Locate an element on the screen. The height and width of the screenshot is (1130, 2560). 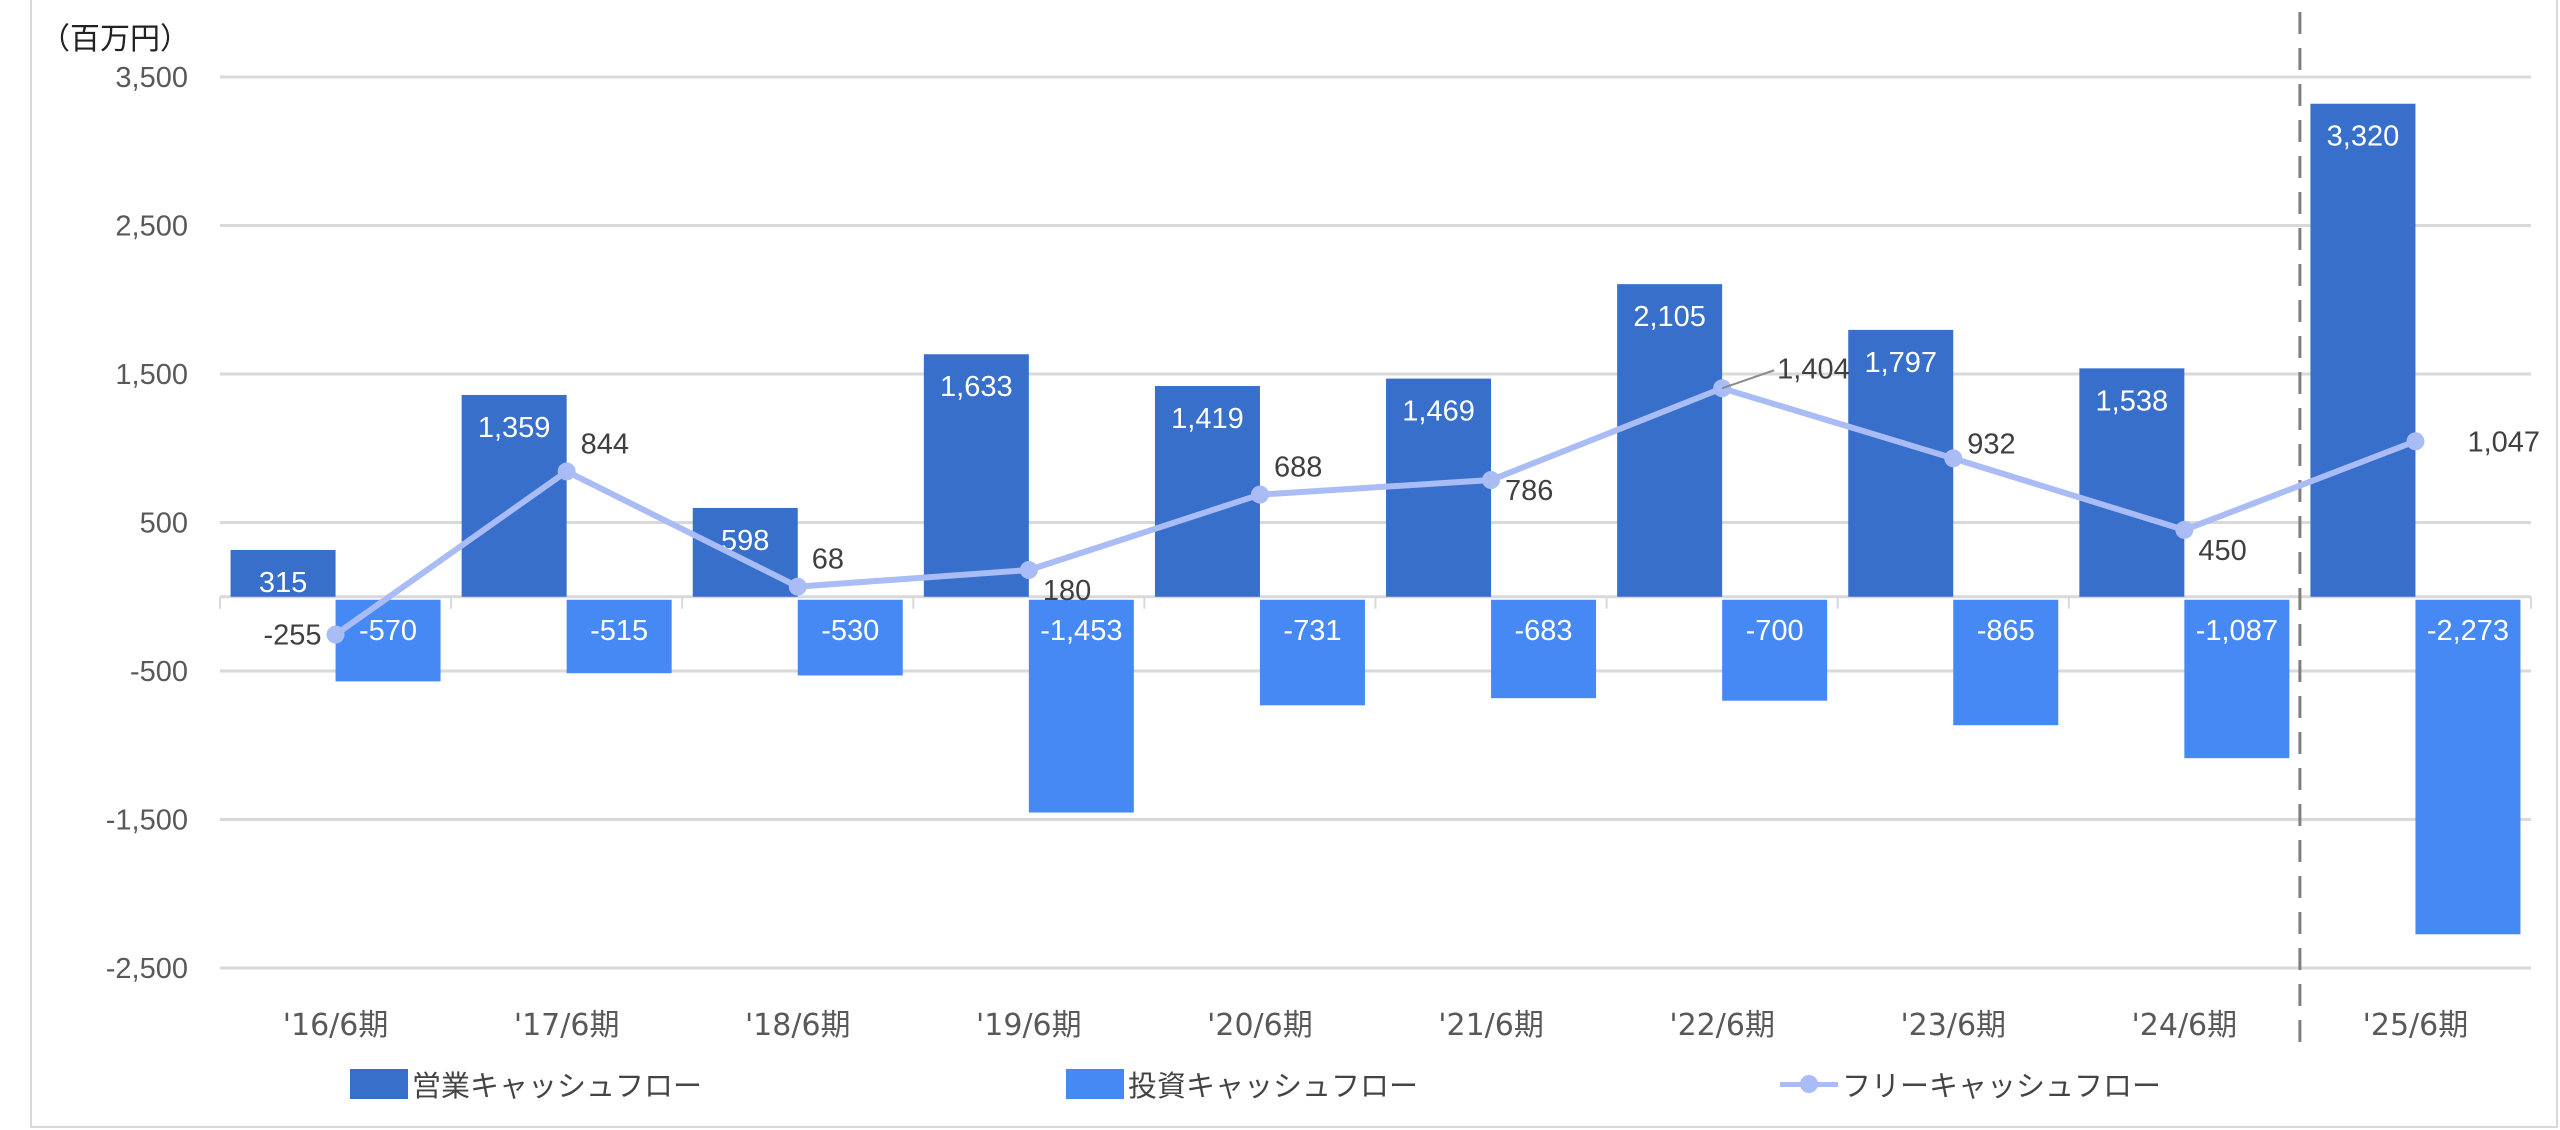
operating-cf-label: 2,105 is located at coordinates (1669, 317).